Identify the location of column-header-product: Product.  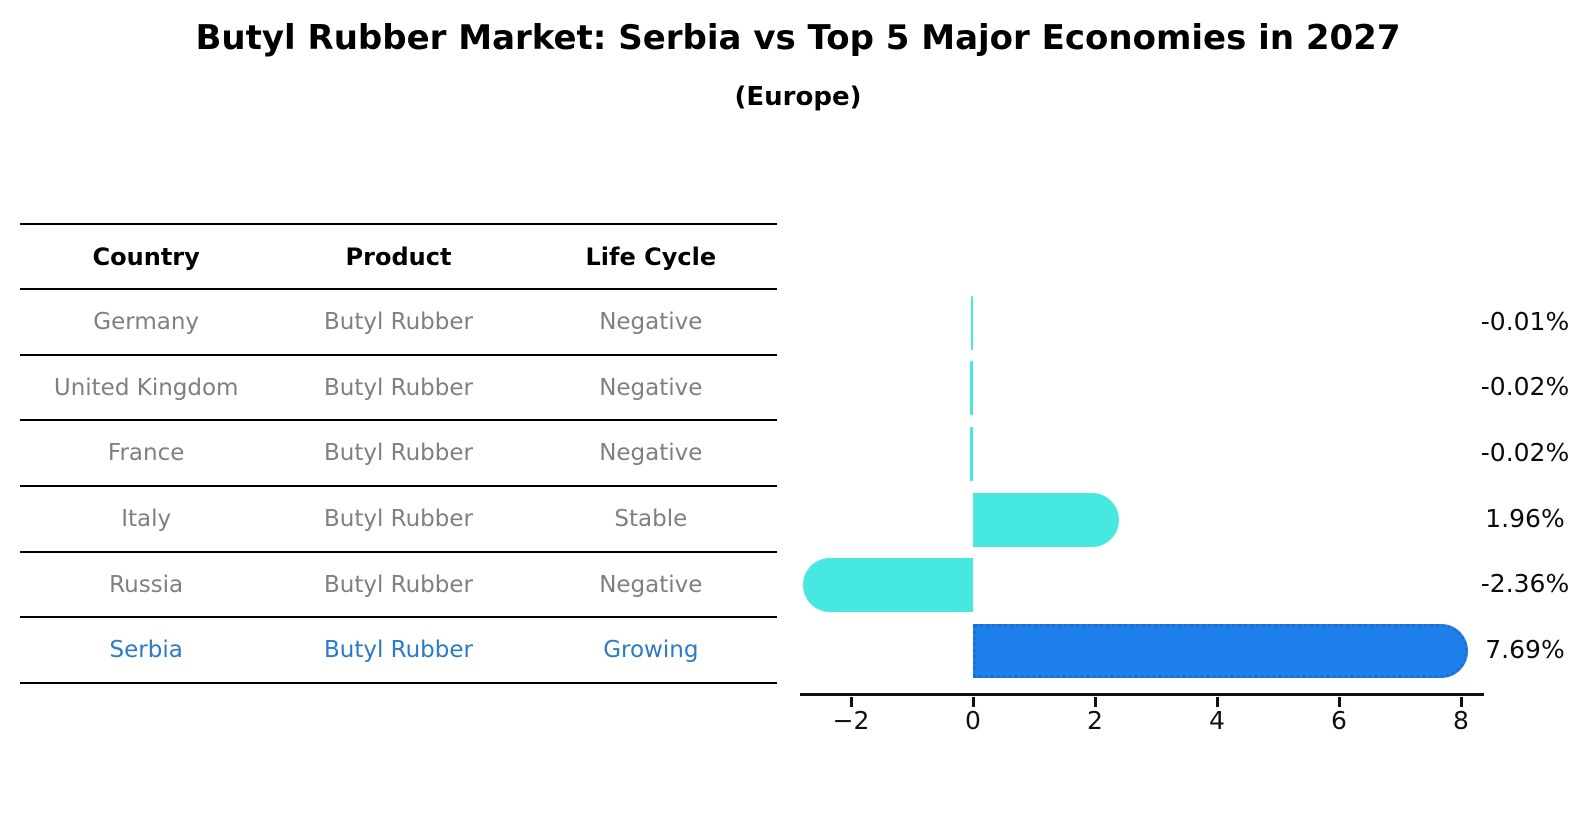
(398, 256).